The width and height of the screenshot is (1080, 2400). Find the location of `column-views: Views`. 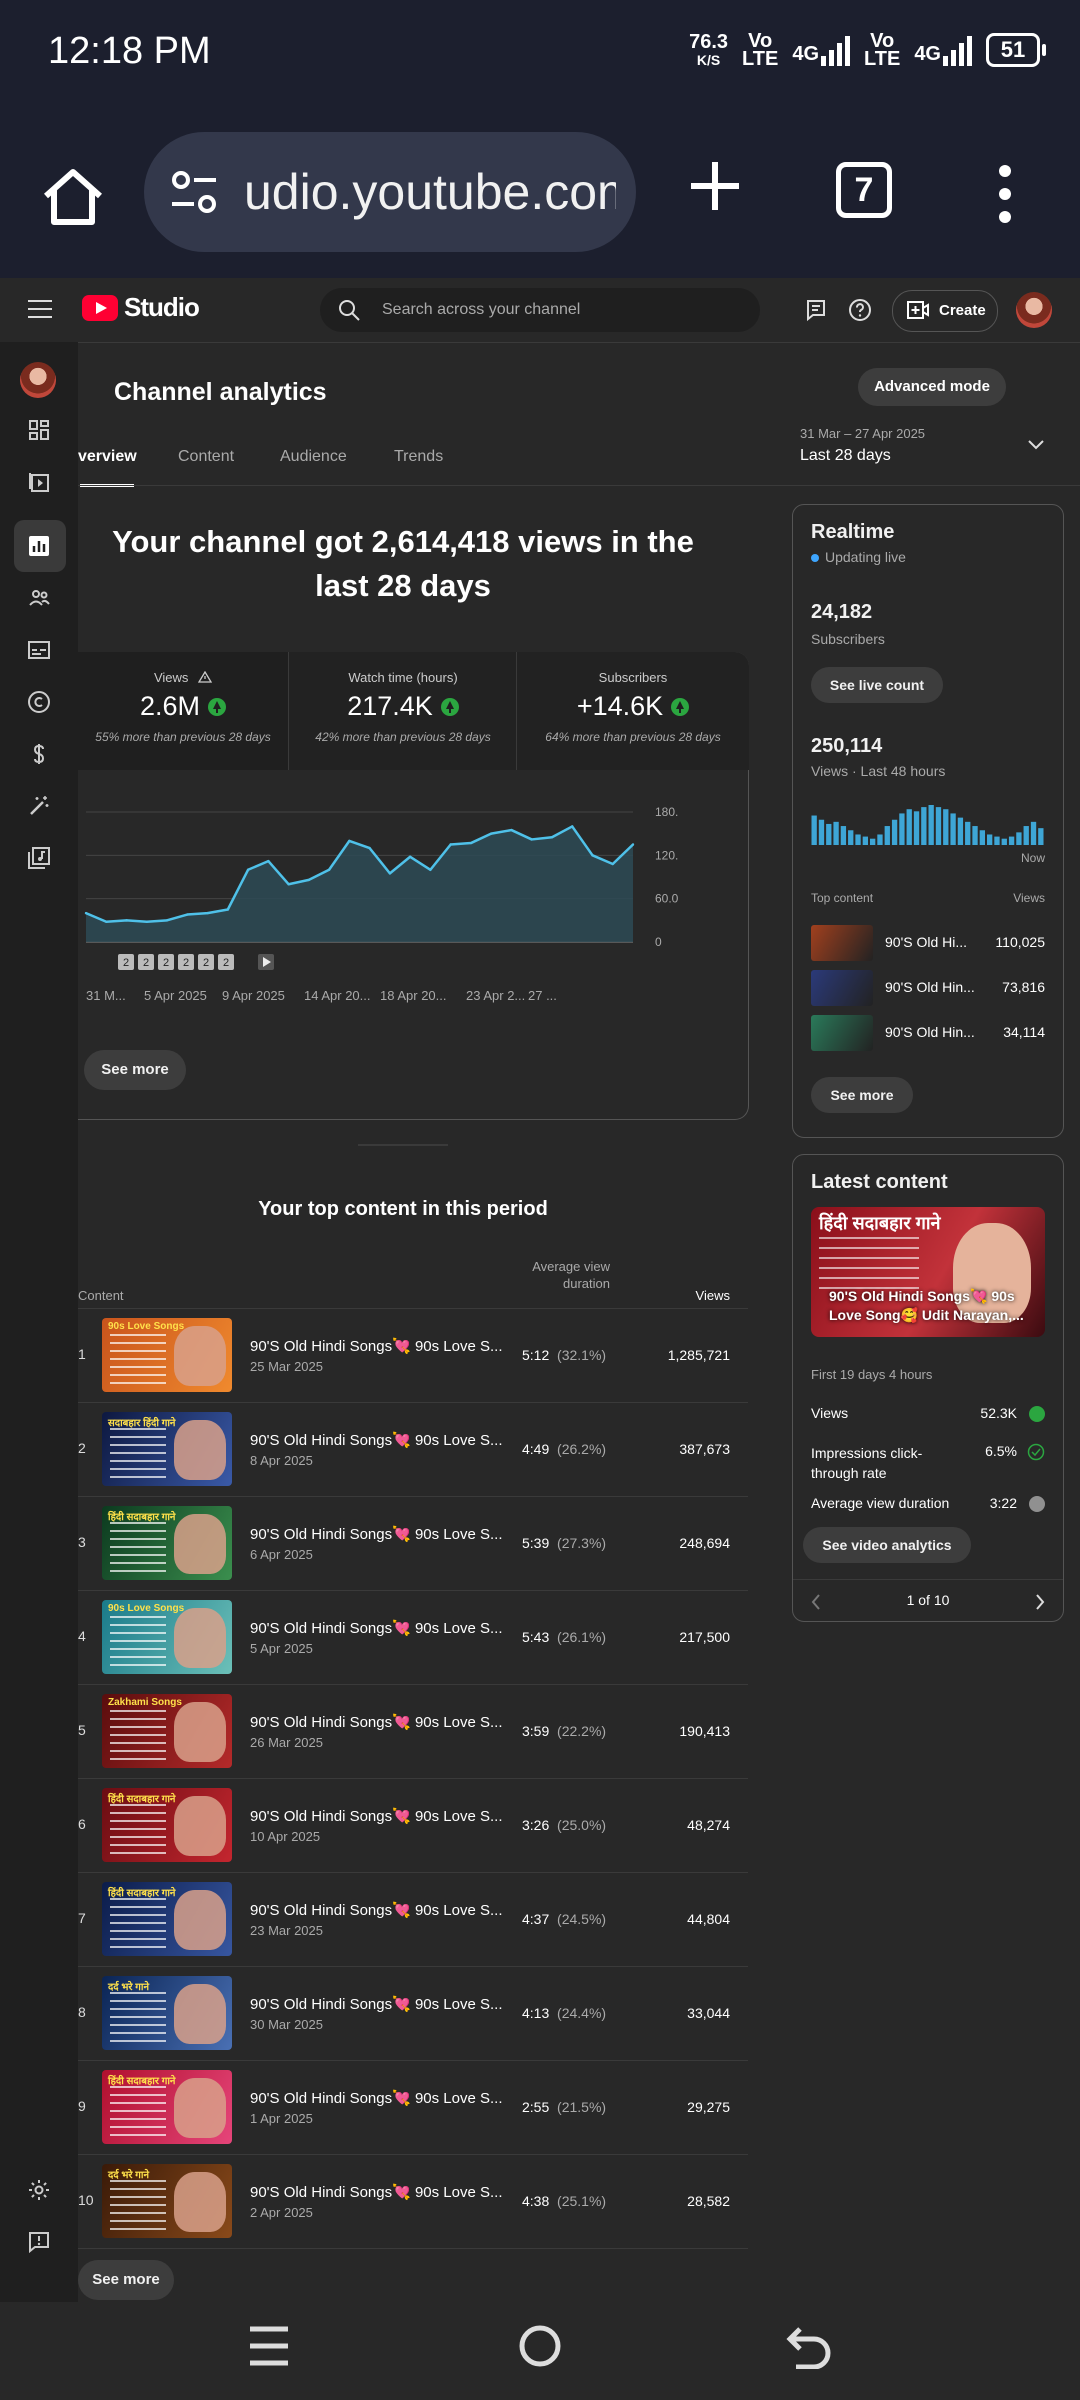

column-views: Views is located at coordinates (712, 1295).